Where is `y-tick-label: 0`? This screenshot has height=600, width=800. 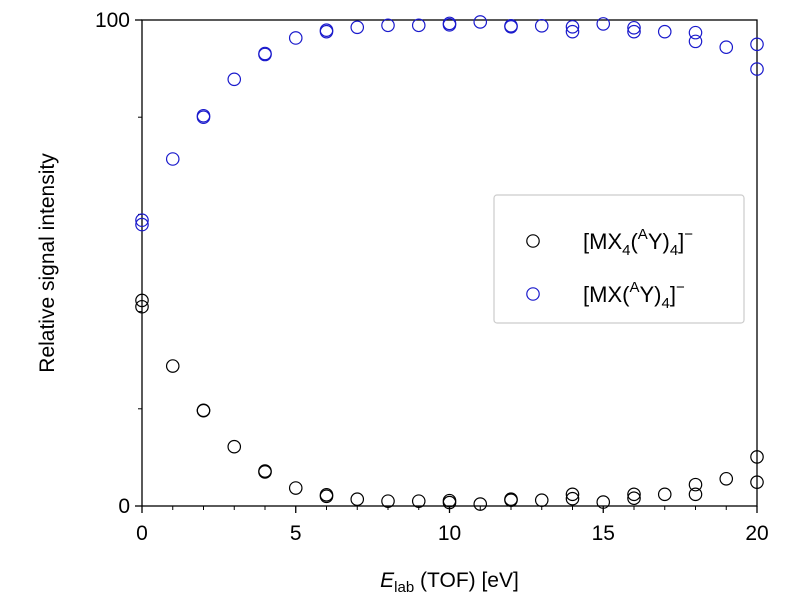
y-tick-label: 0 is located at coordinates (124, 506).